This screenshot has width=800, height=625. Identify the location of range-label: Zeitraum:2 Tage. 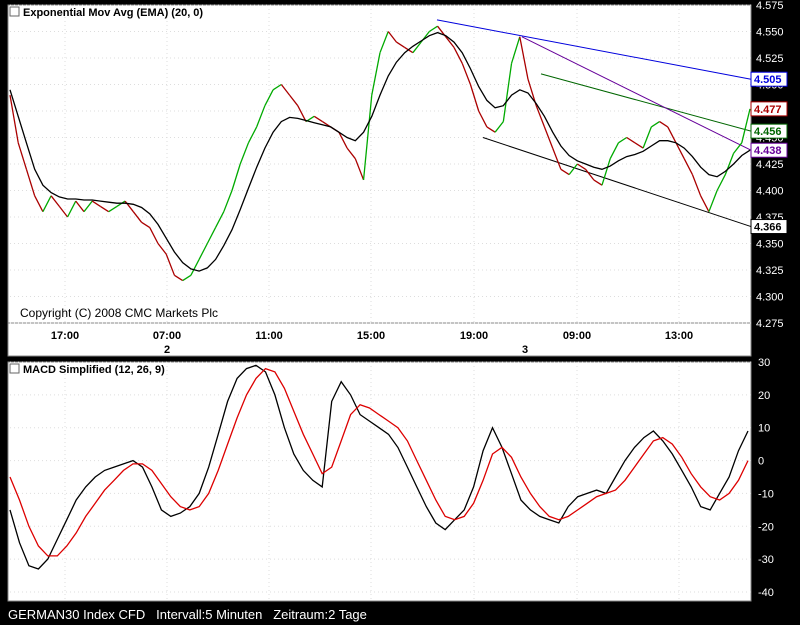
(320, 614).